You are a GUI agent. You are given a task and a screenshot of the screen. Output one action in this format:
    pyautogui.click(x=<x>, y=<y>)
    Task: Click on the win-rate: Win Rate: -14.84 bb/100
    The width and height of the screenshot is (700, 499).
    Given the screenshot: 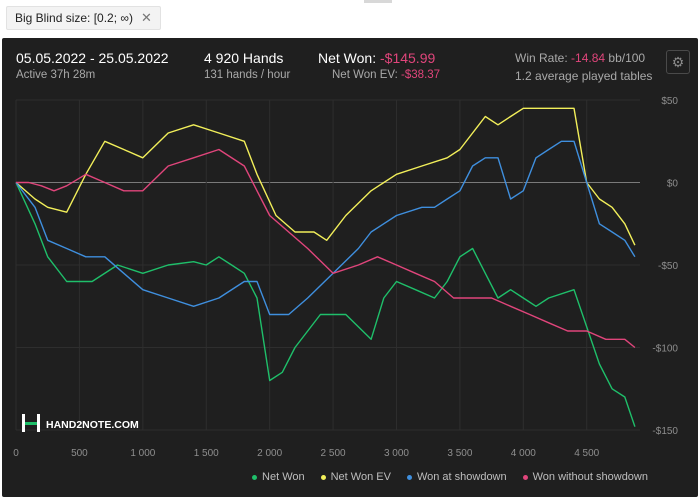 What is the action you would take?
    pyautogui.click(x=580, y=58)
    